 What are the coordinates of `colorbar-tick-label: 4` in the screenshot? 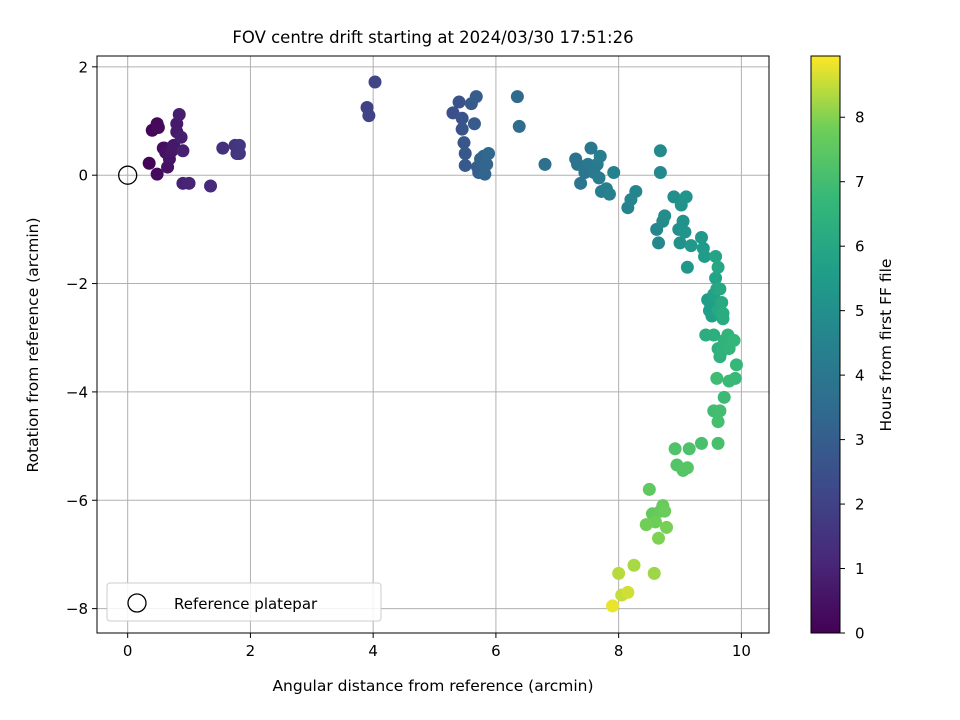 It's located at (860, 376).